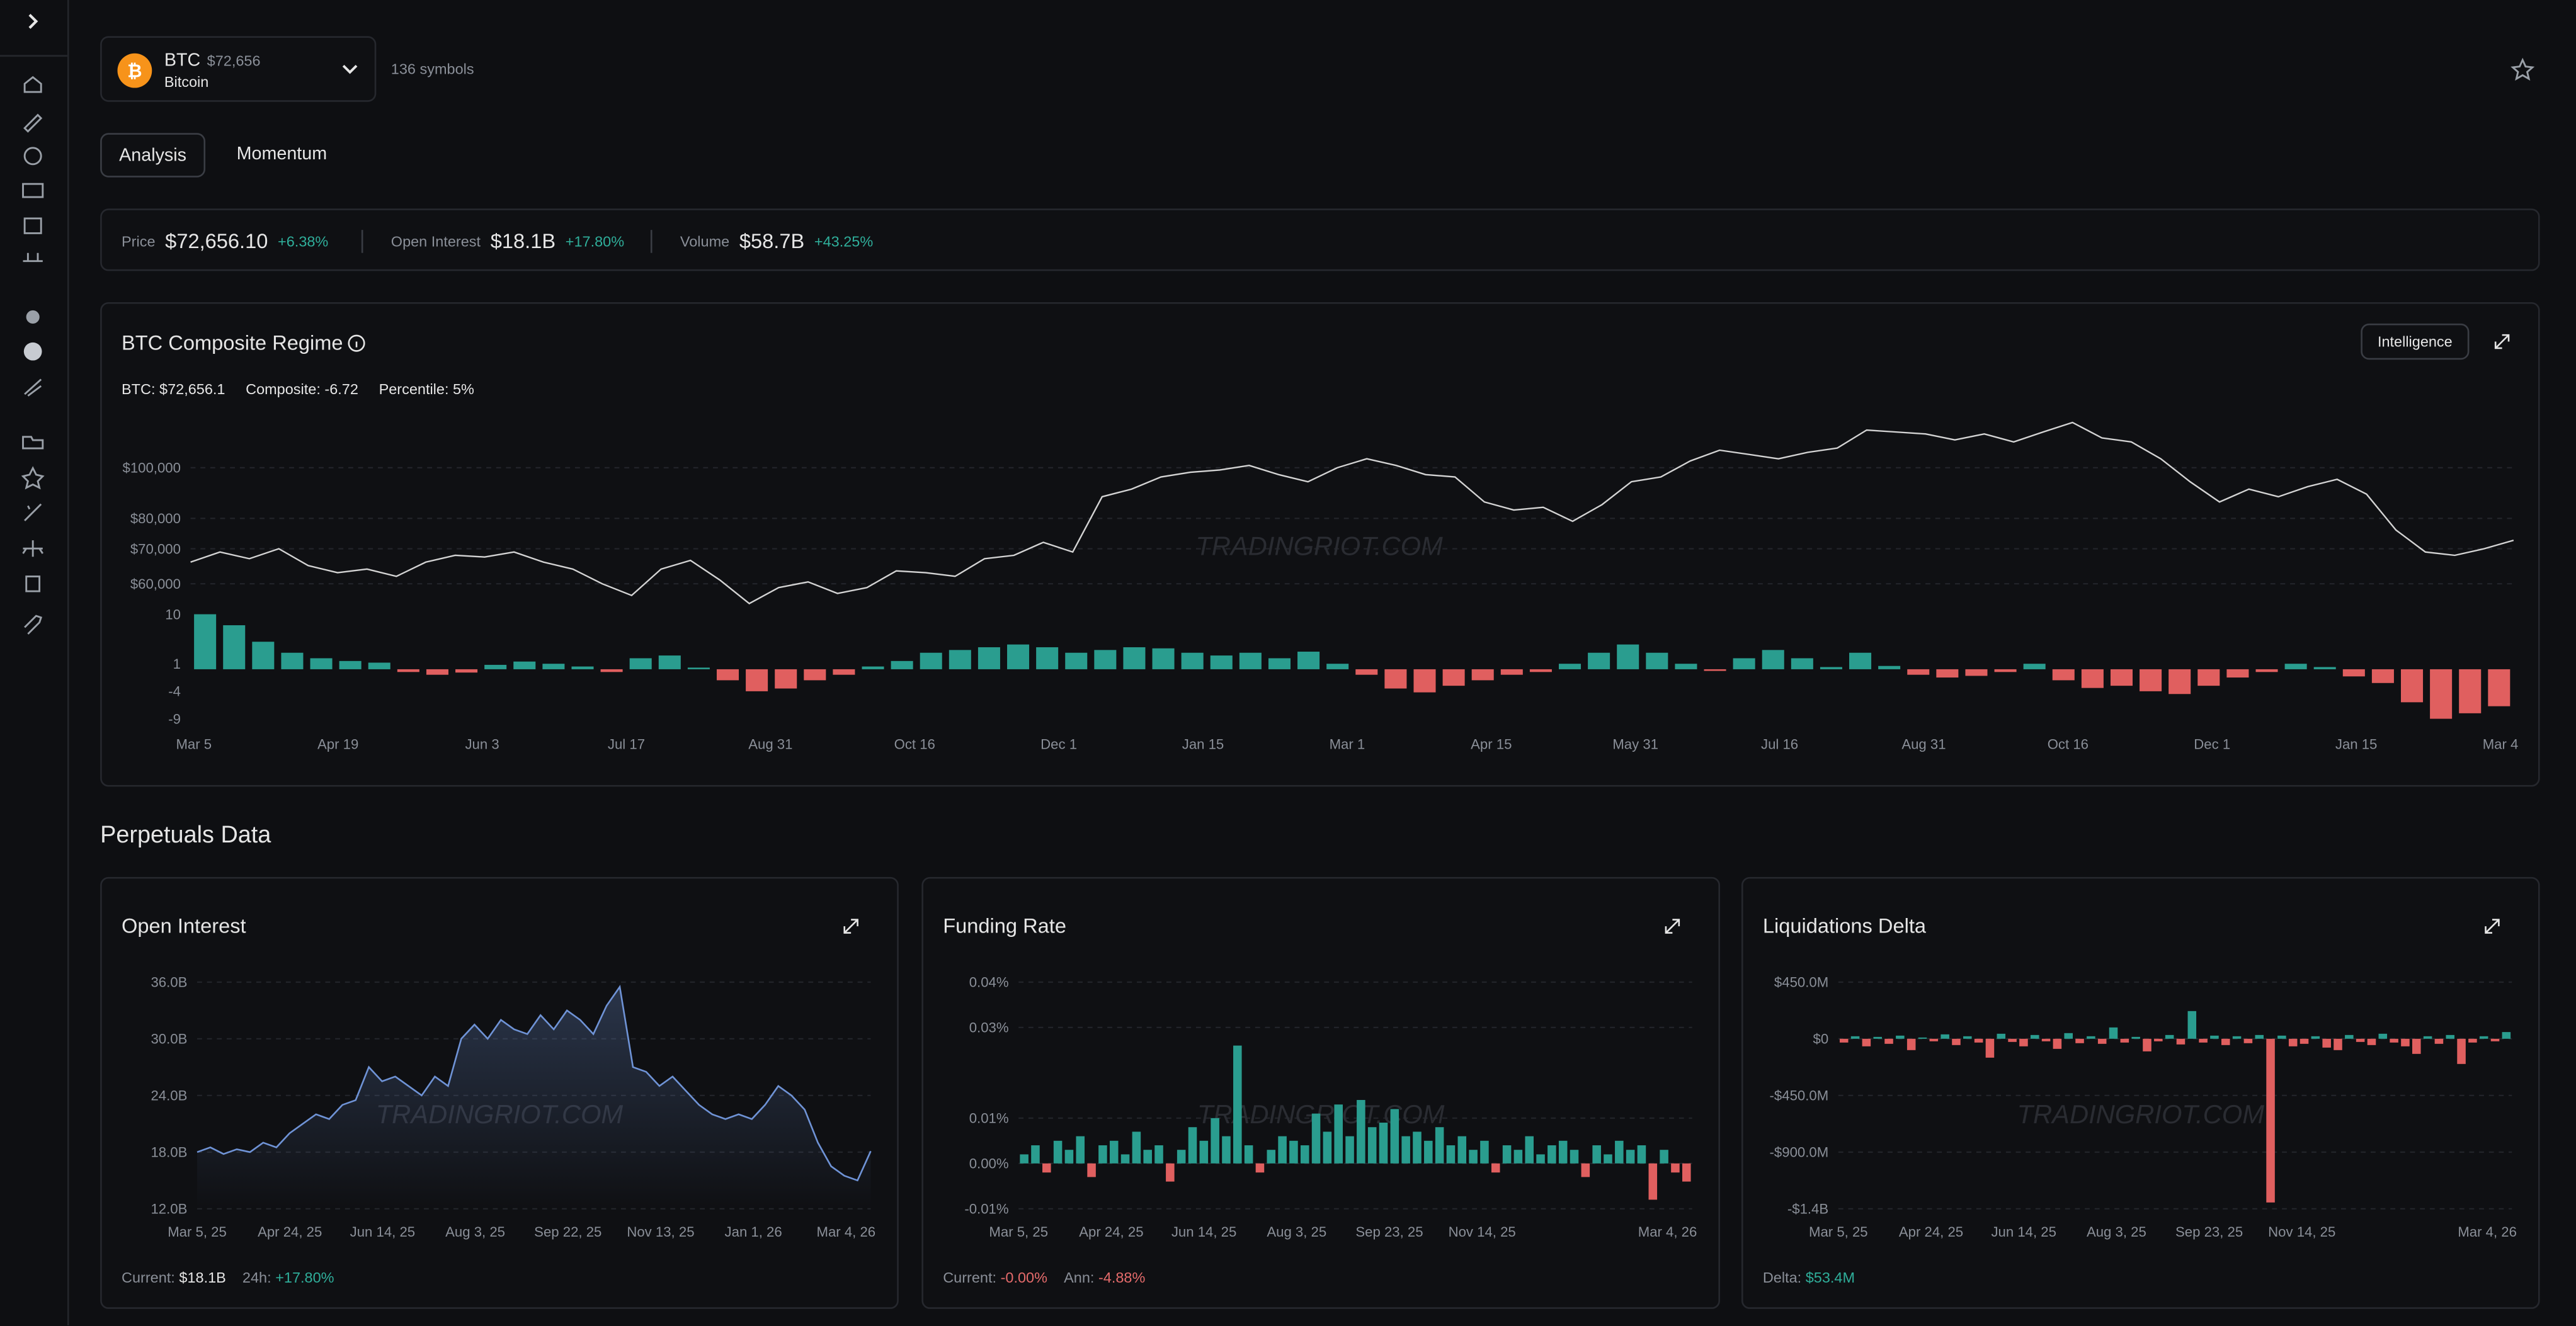  I want to click on stat: Open Interest $18.1B +17.80%, so click(521, 240).